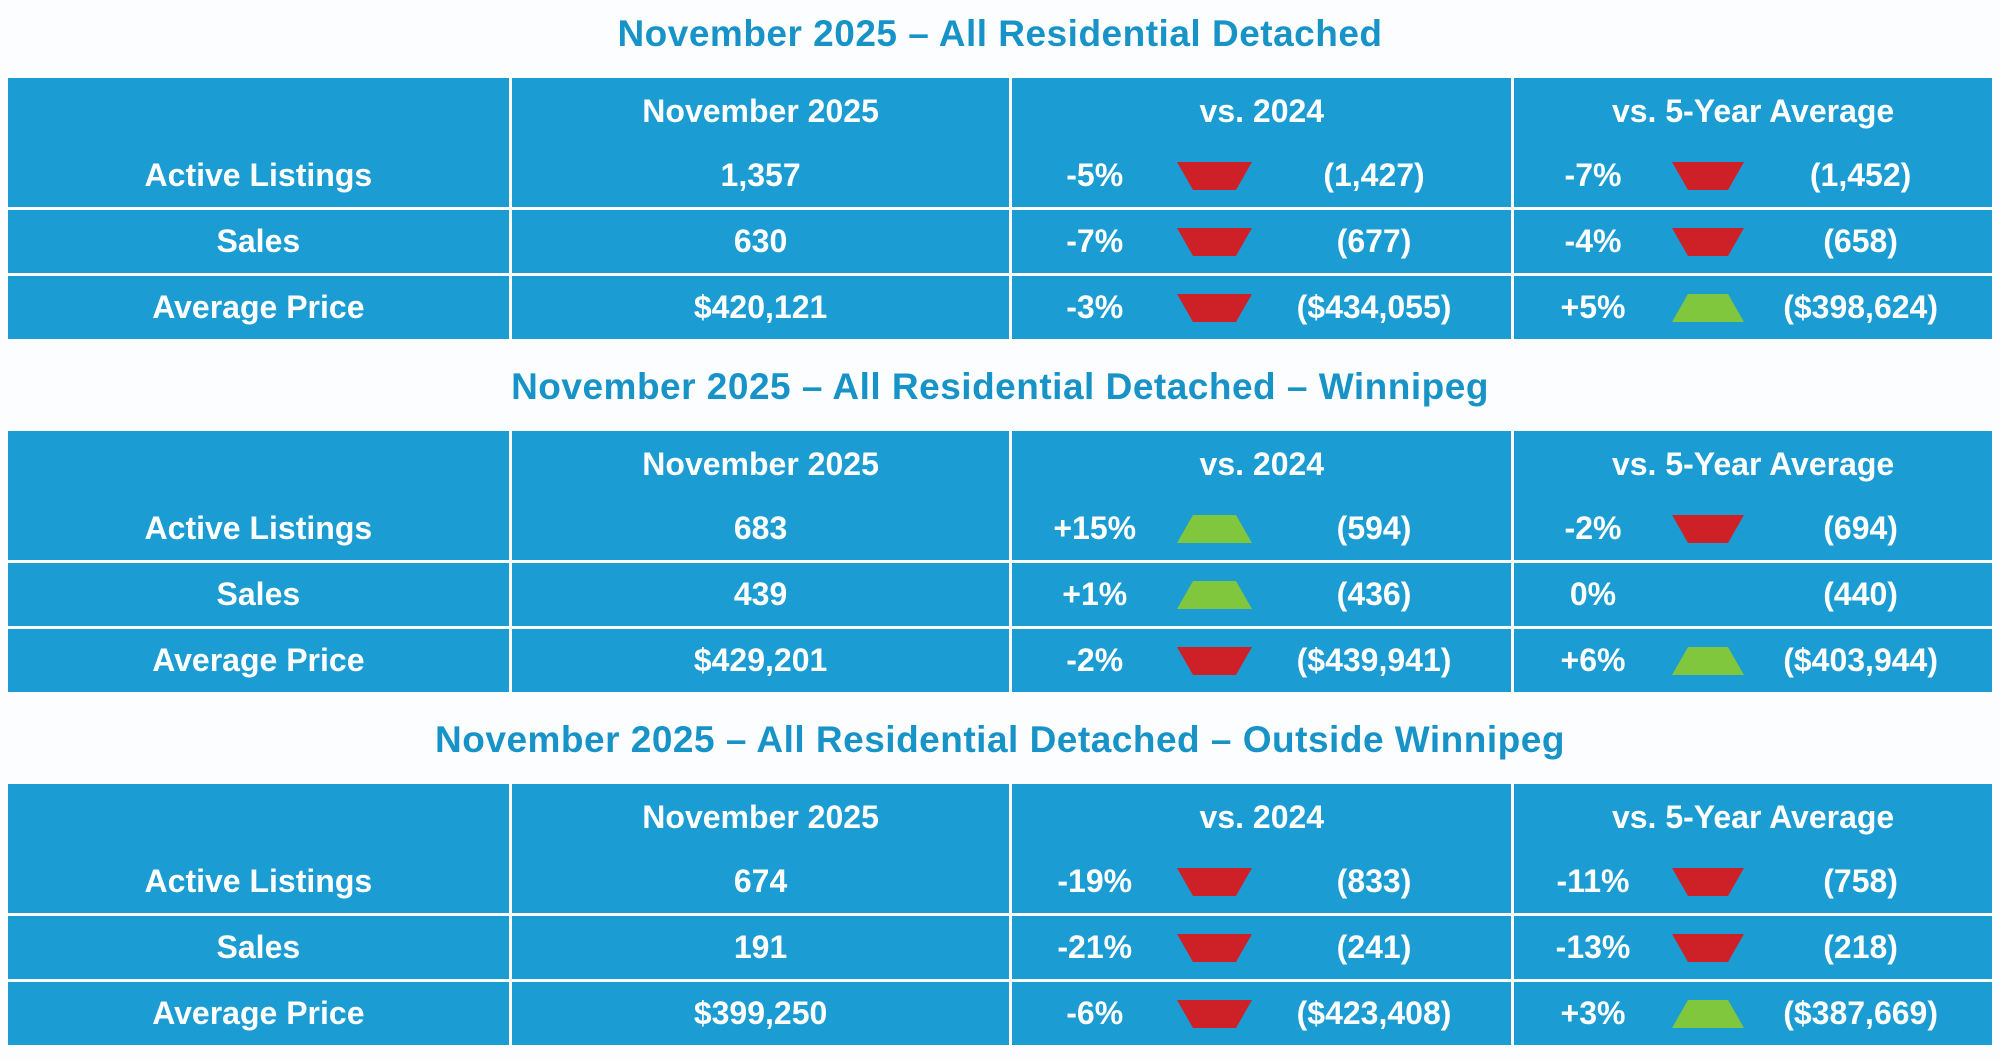 This screenshot has width=2000, height=1060. I want to click on vs-2024-cell: +15% (594), so click(1262, 528).